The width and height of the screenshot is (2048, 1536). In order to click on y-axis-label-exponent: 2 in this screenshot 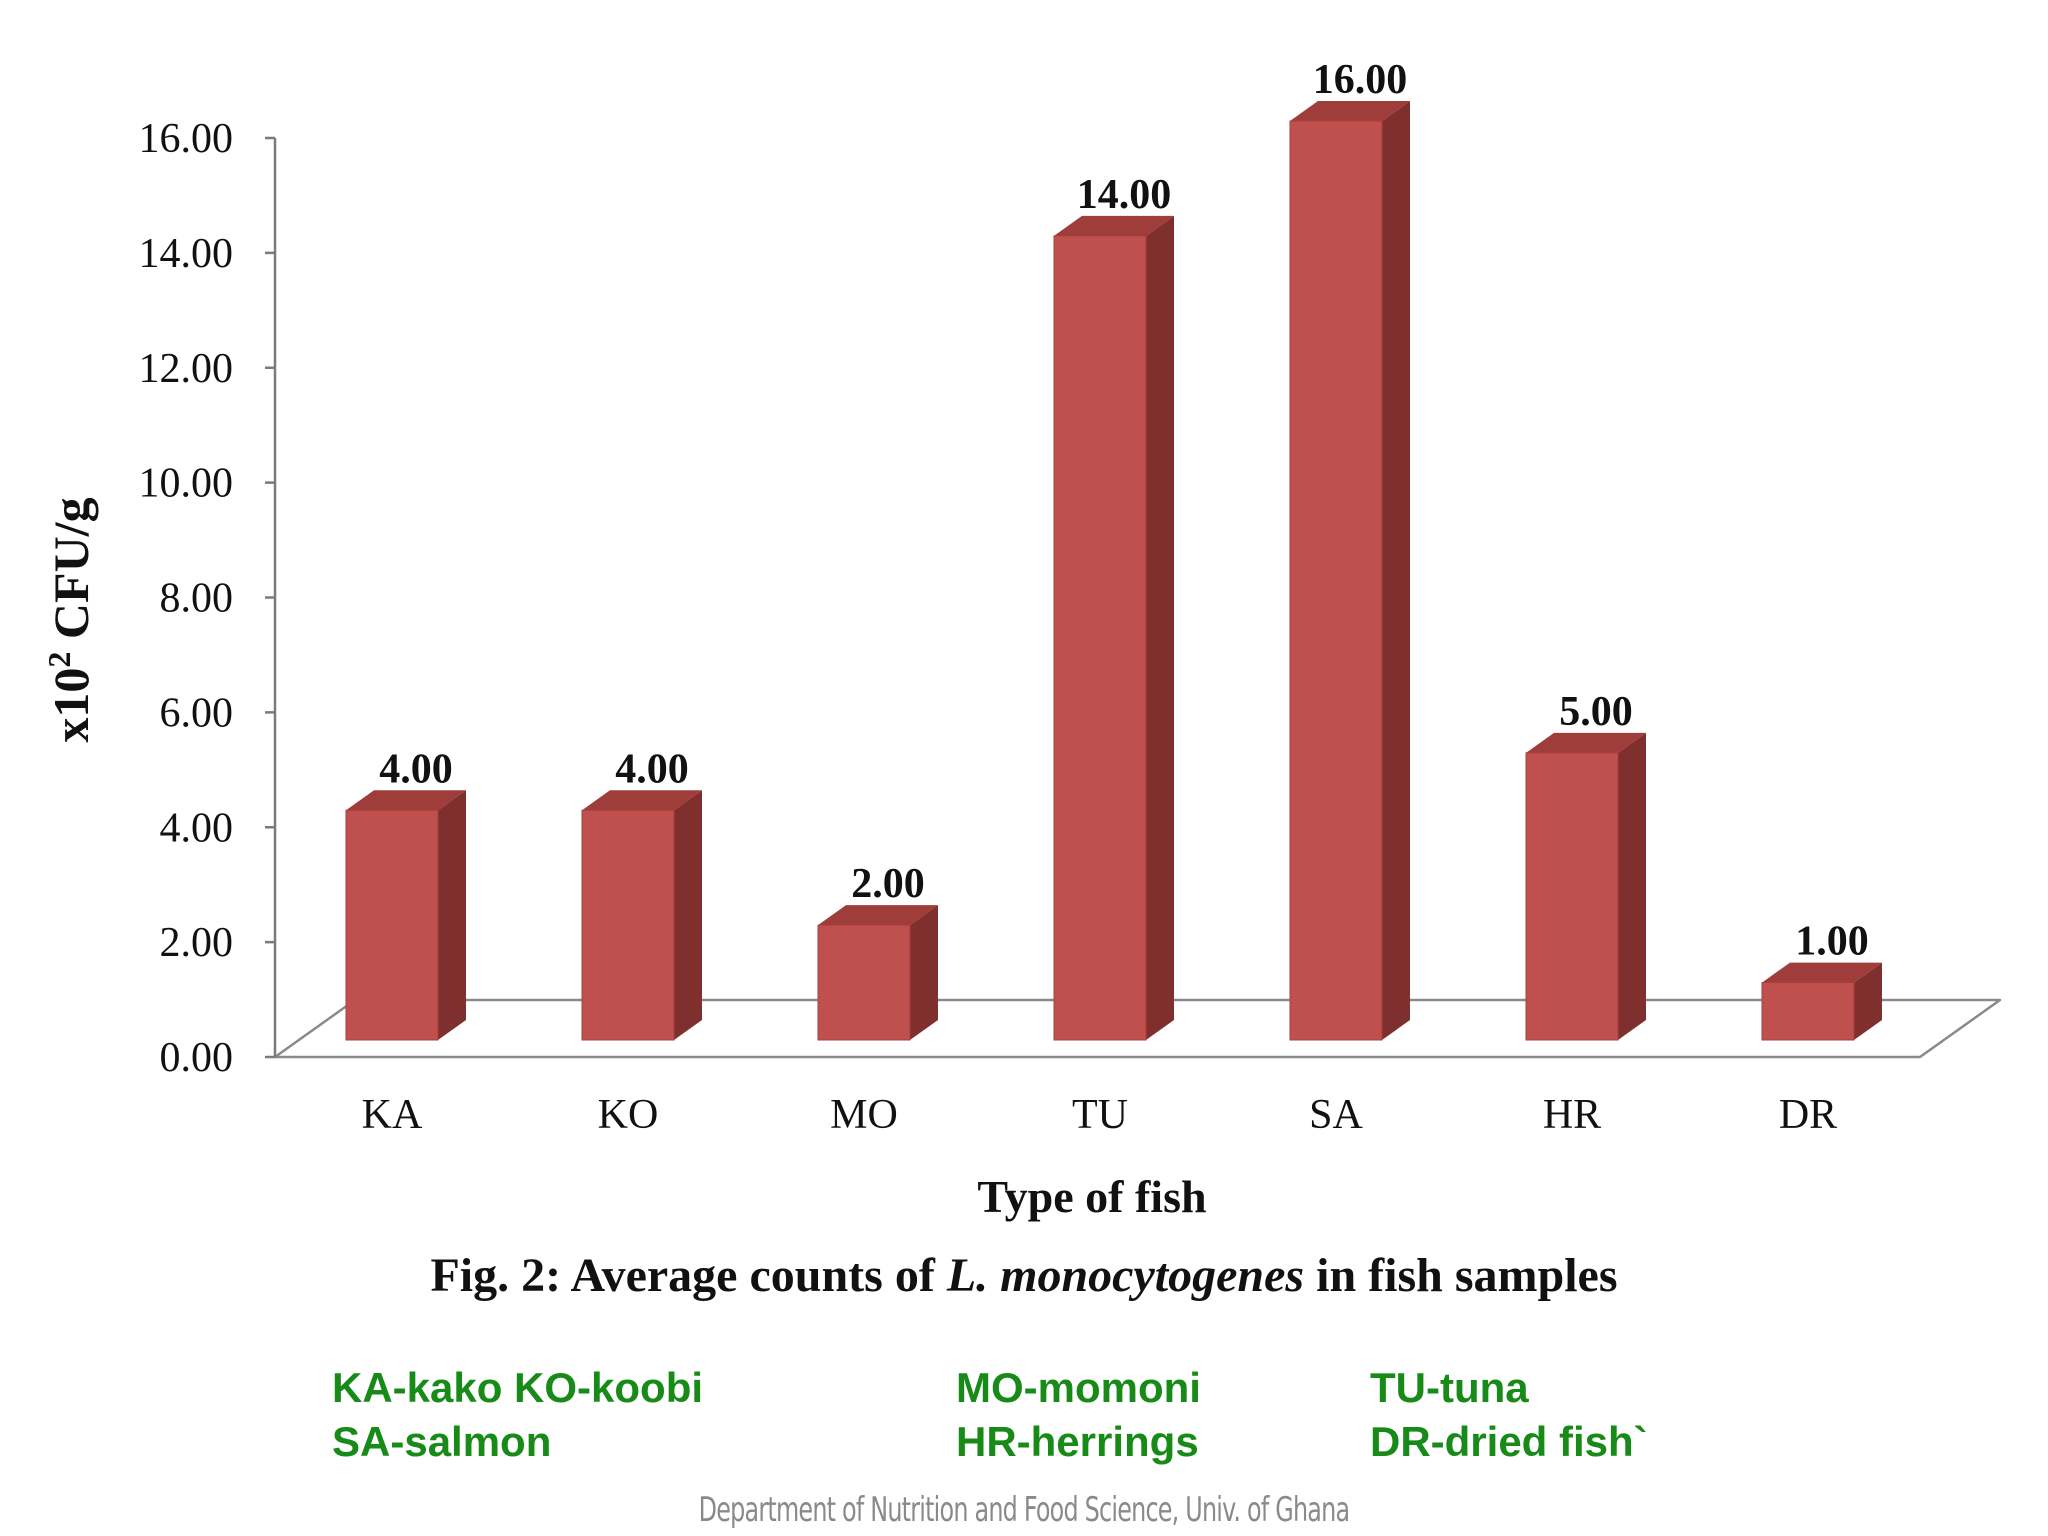, I will do `click(59, 660)`.